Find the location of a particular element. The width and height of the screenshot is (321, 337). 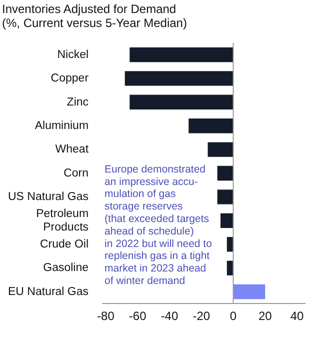

x-tick-label: -20 is located at coordinates (201, 316).